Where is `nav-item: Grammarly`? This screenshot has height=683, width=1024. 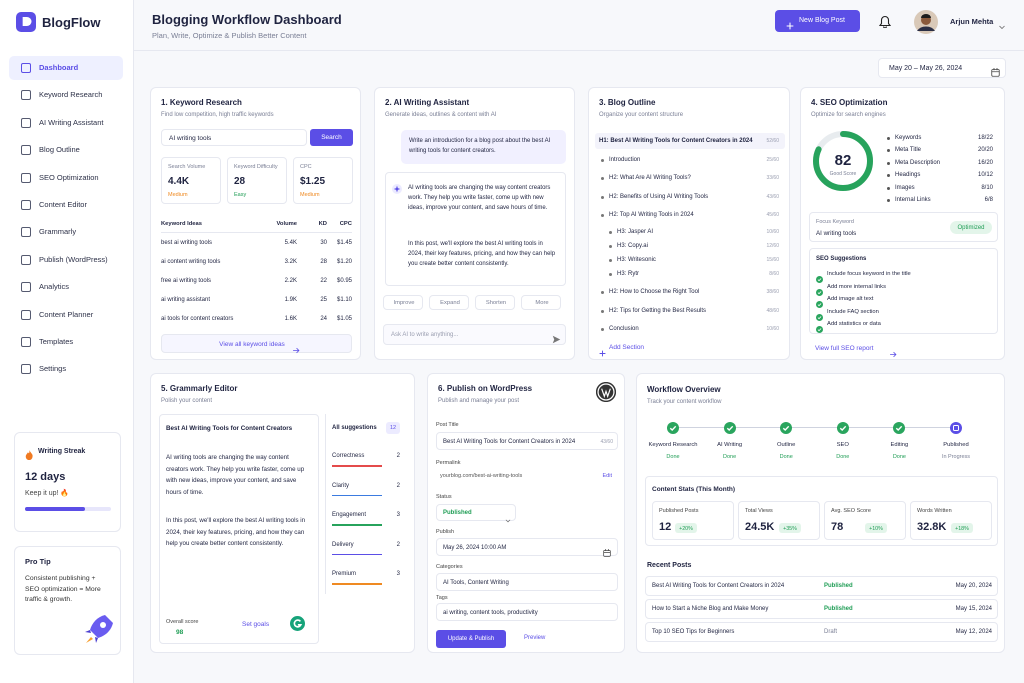
nav-item: Grammarly is located at coordinates (66, 232).